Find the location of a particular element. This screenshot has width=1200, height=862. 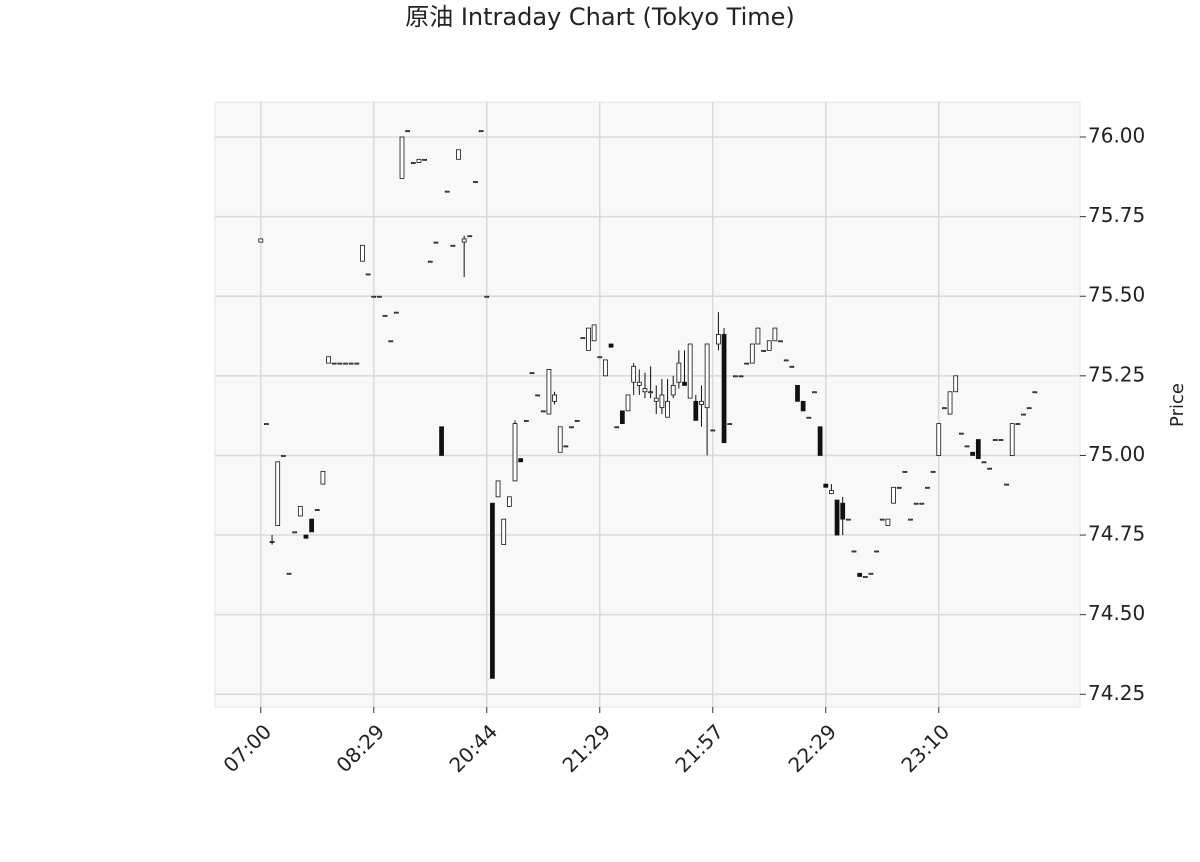

x-tick-label: 07:00 is located at coordinates (247, 748).